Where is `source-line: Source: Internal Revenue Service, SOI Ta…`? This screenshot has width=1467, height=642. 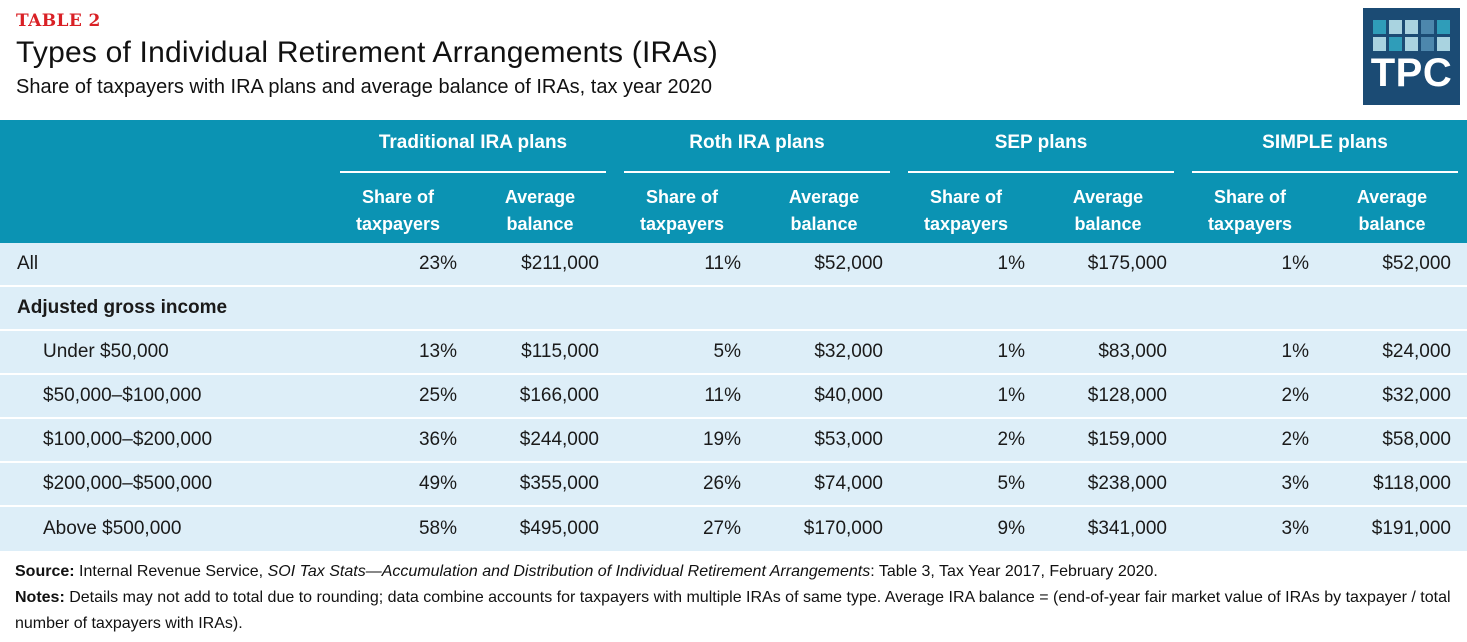 source-line: Source: Internal Revenue Service, SOI Ta… is located at coordinates (733, 572).